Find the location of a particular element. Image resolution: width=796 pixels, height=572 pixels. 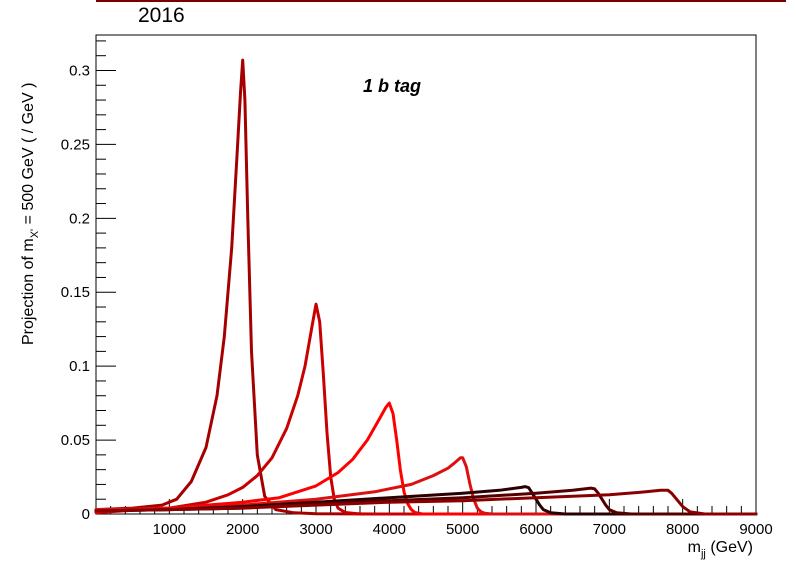

y-tick-label: 0.15 is located at coordinates (75, 292).